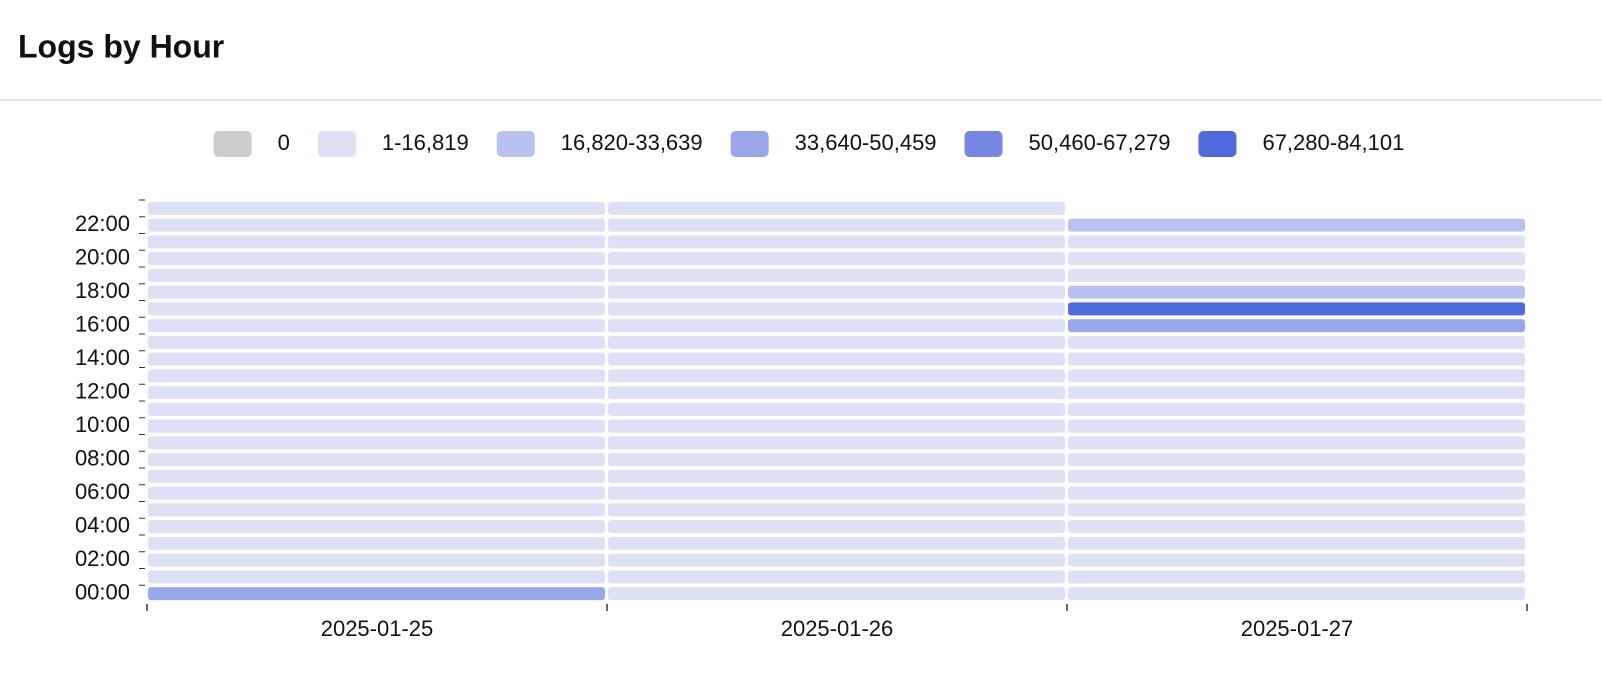 Image resolution: width=1602 pixels, height=674 pixels. I want to click on x-tick-label: 2025-01-25, so click(377, 628).